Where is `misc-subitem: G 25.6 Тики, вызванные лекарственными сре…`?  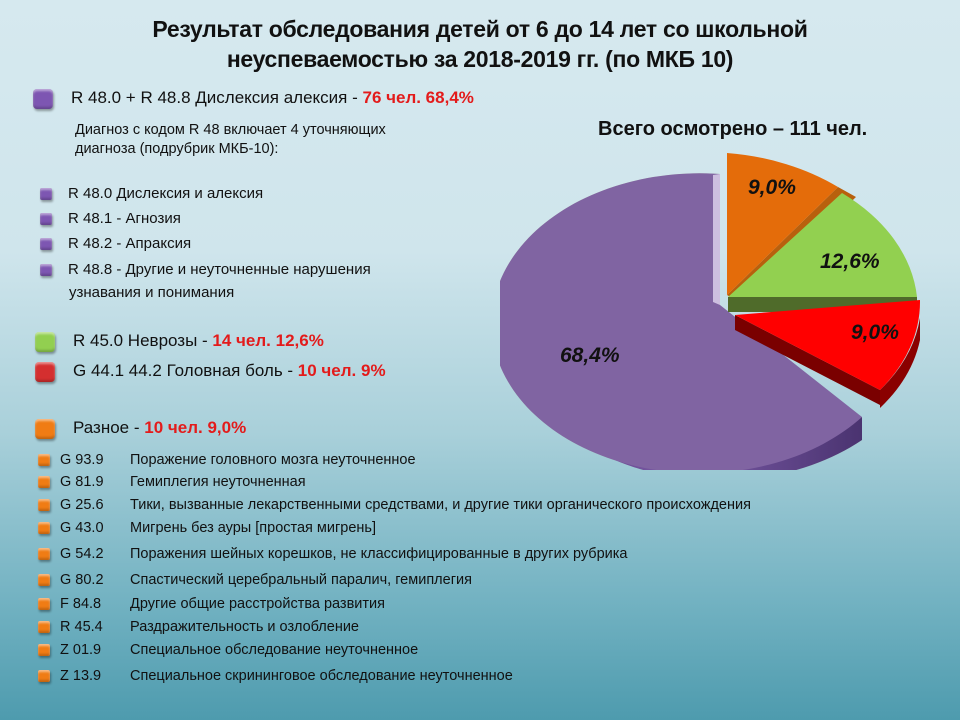 misc-subitem: G 25.6 Тики, вызванные лекарственными сре… is located at coordinates (394, 505).